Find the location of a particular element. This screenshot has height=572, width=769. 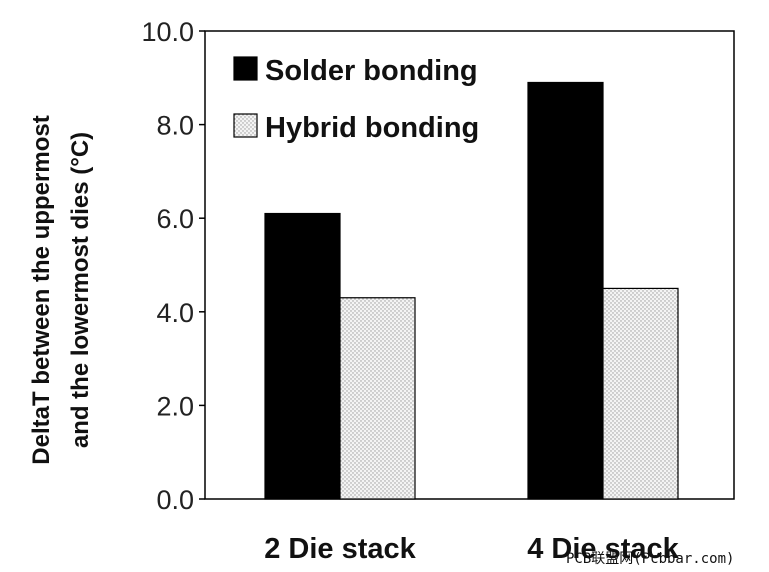

y-tick-label: 0.0 is located at coordinates (175, 500).